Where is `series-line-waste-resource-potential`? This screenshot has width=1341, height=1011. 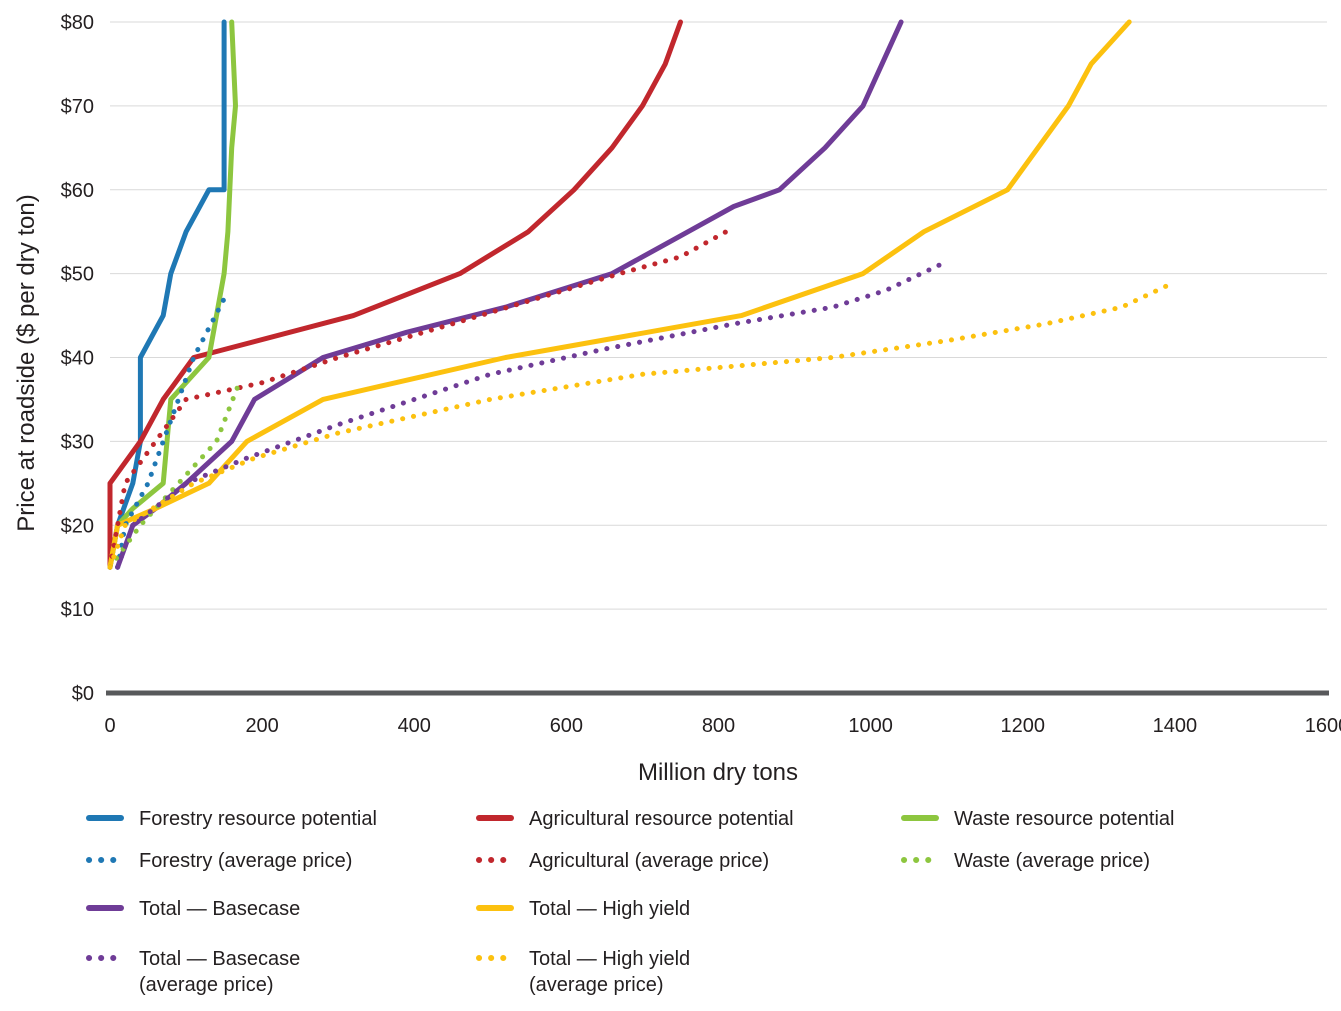
series-line-waste-resource-potential is located at coordinates (172, 294).